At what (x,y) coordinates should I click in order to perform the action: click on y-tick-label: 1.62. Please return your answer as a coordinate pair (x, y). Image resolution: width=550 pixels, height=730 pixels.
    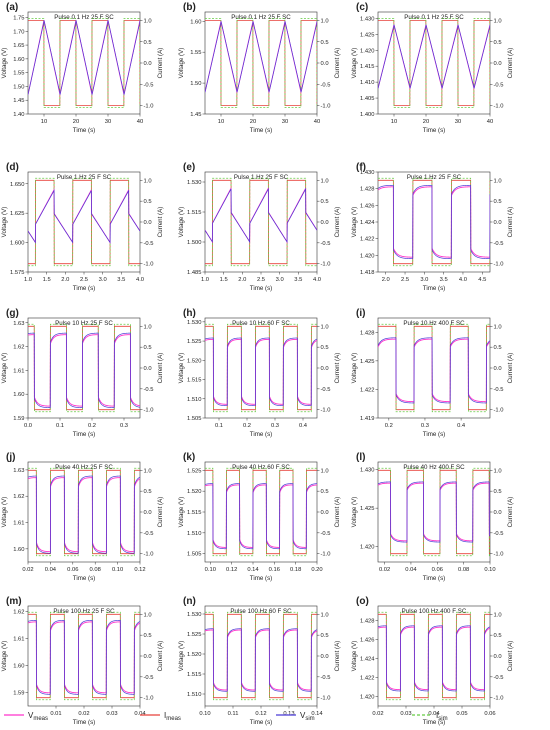
    Looking at the image, I should click on (18, 612).